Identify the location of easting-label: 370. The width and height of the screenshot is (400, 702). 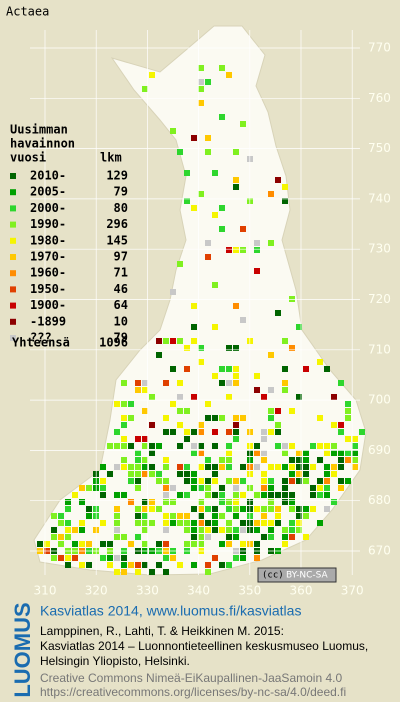
(352, 591).